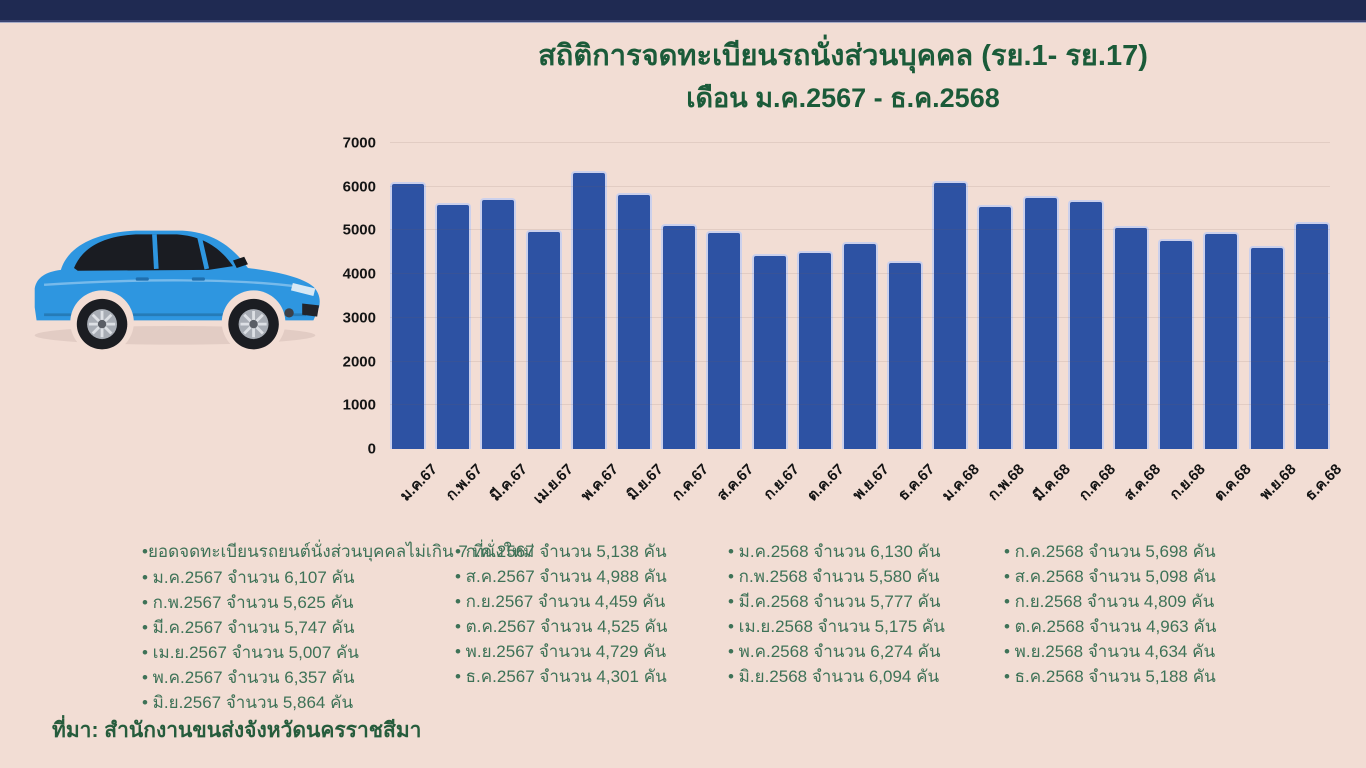 The height and width of the screenshot is (768, 1366). What do you see at coordinates (912, 487) in the screenshot?
I see `x-slot: ธ.ค.67` at bounding box center [912, 487].